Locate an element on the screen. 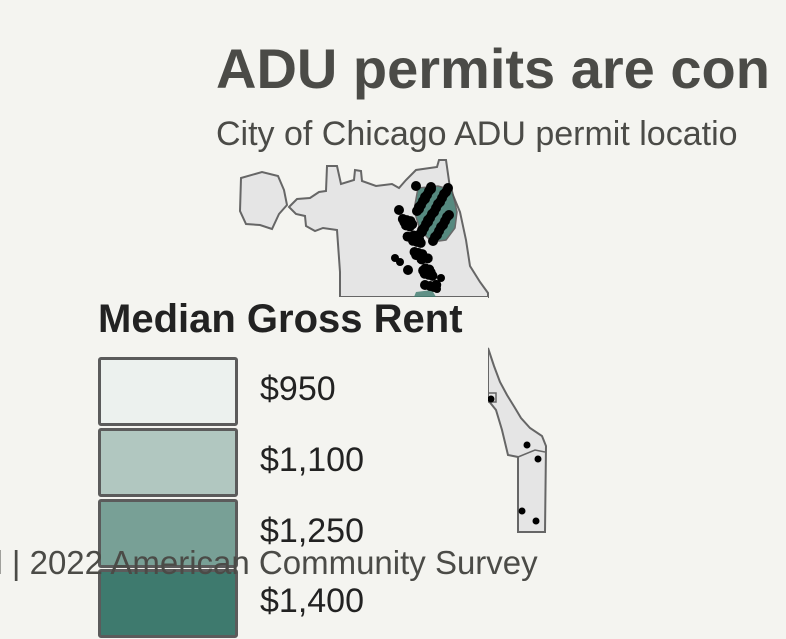  legend-label: $1,400 is located at coordinates (312, 601).